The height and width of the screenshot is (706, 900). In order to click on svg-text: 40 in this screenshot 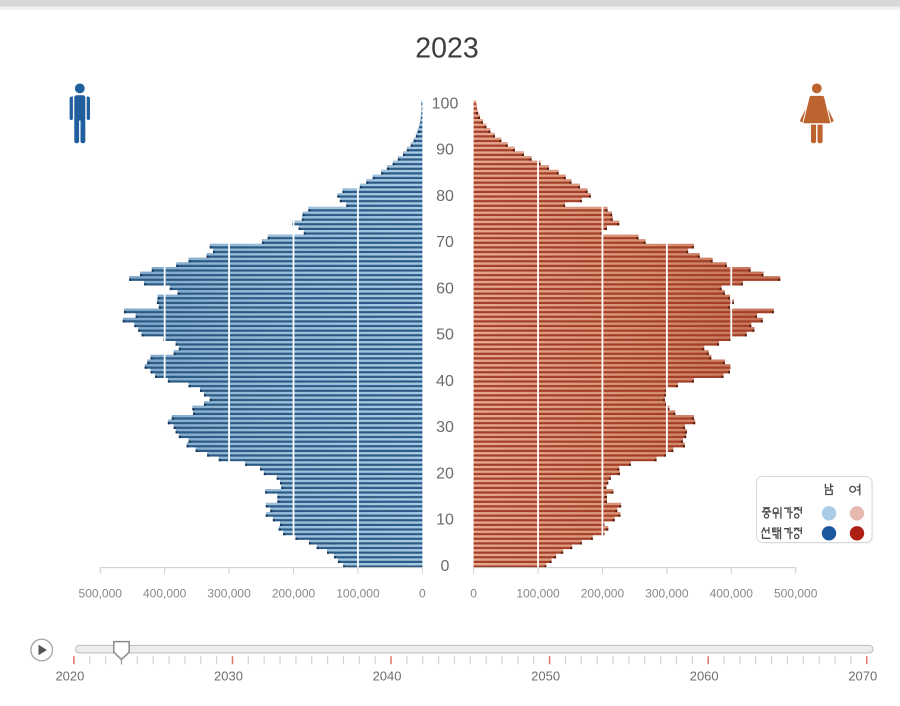, I will do `click(445, 381)`.